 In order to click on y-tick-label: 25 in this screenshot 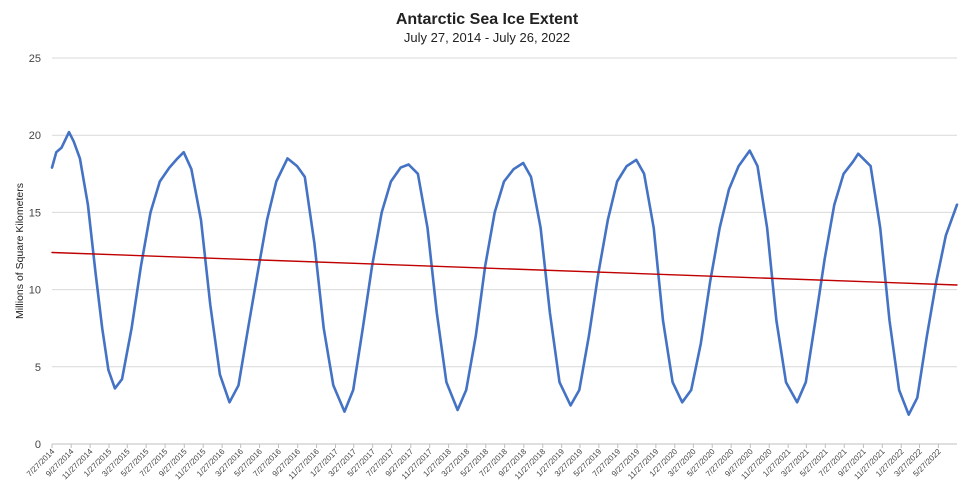, I will do `click(35, 59)`.